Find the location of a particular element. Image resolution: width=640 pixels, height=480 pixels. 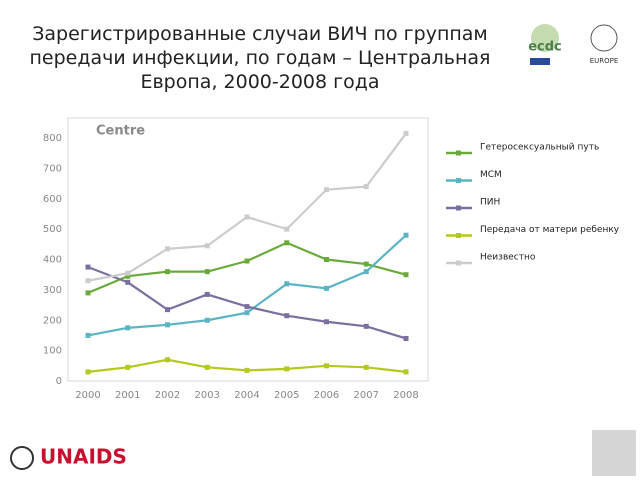

x-tick-label: 2005 is located at coordinates (286, 395).